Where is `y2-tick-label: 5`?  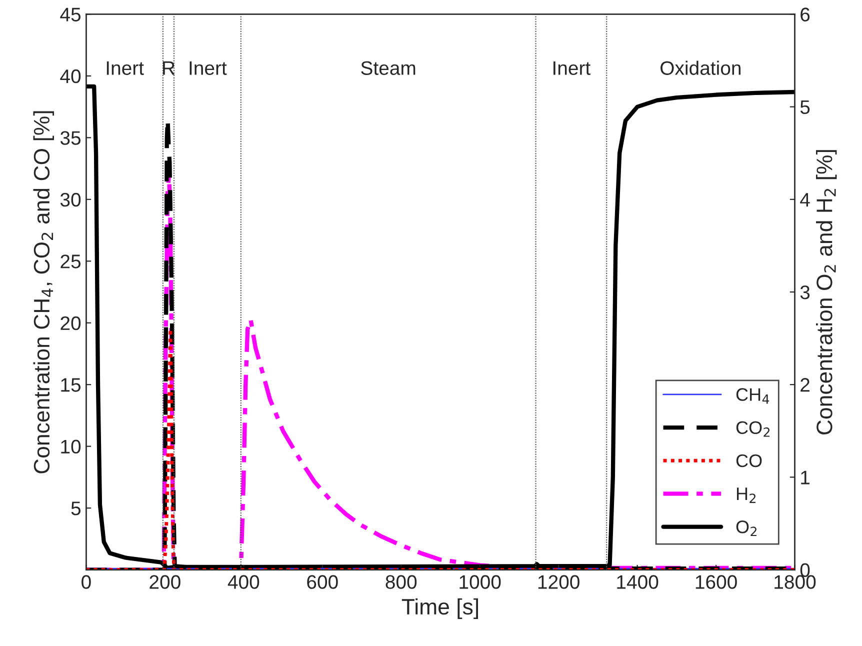
y2-tick-label: 5 is located at coordinates (805, 107).